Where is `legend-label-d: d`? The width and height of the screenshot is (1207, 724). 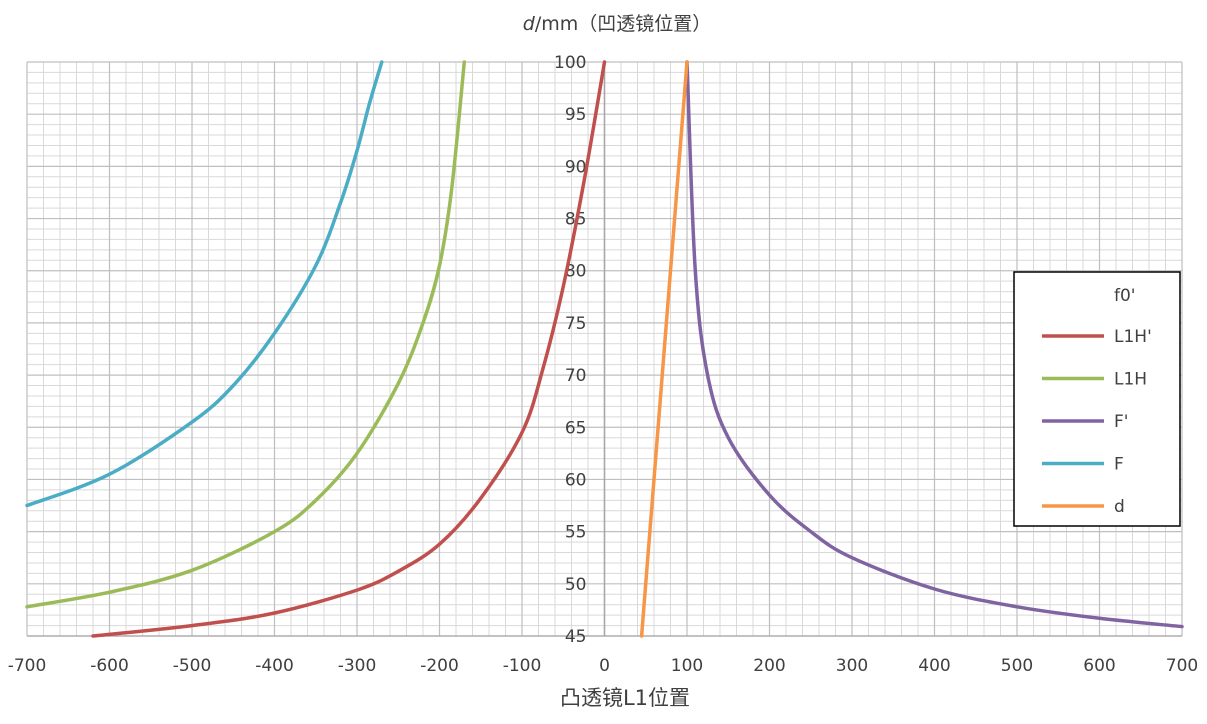 legend-label-d: d is located at coordinates (1119, 507).